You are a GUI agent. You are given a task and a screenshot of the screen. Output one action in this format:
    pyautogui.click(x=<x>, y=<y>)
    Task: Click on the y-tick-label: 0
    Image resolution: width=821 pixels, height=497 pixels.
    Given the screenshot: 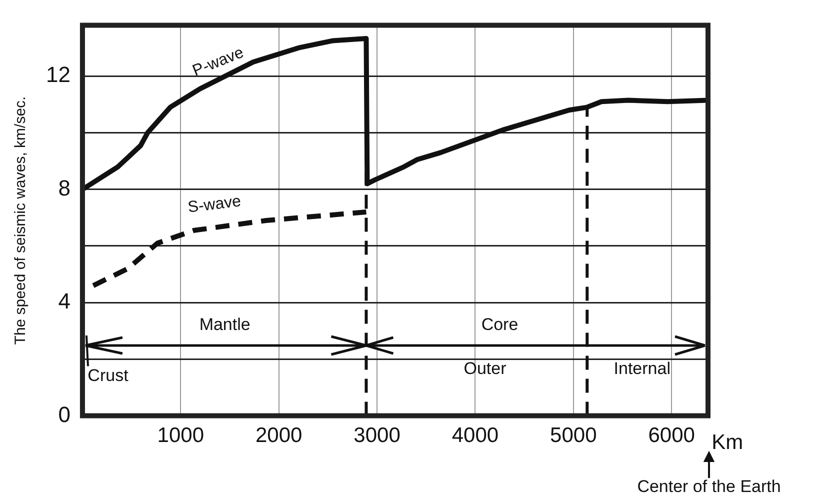 What is the action you would take?
    pyautogui.click(x=64, y=414)
    